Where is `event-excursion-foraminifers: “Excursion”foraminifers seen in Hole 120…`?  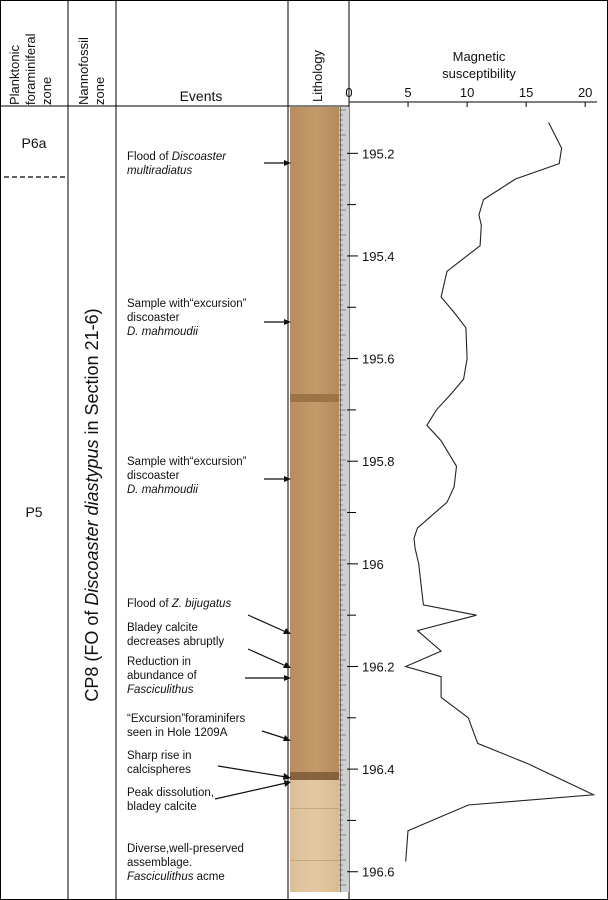
event-excursion-foraminifers: “Excursion”foraminifers seen in Hole 120… is located at coordinates (209, 727).